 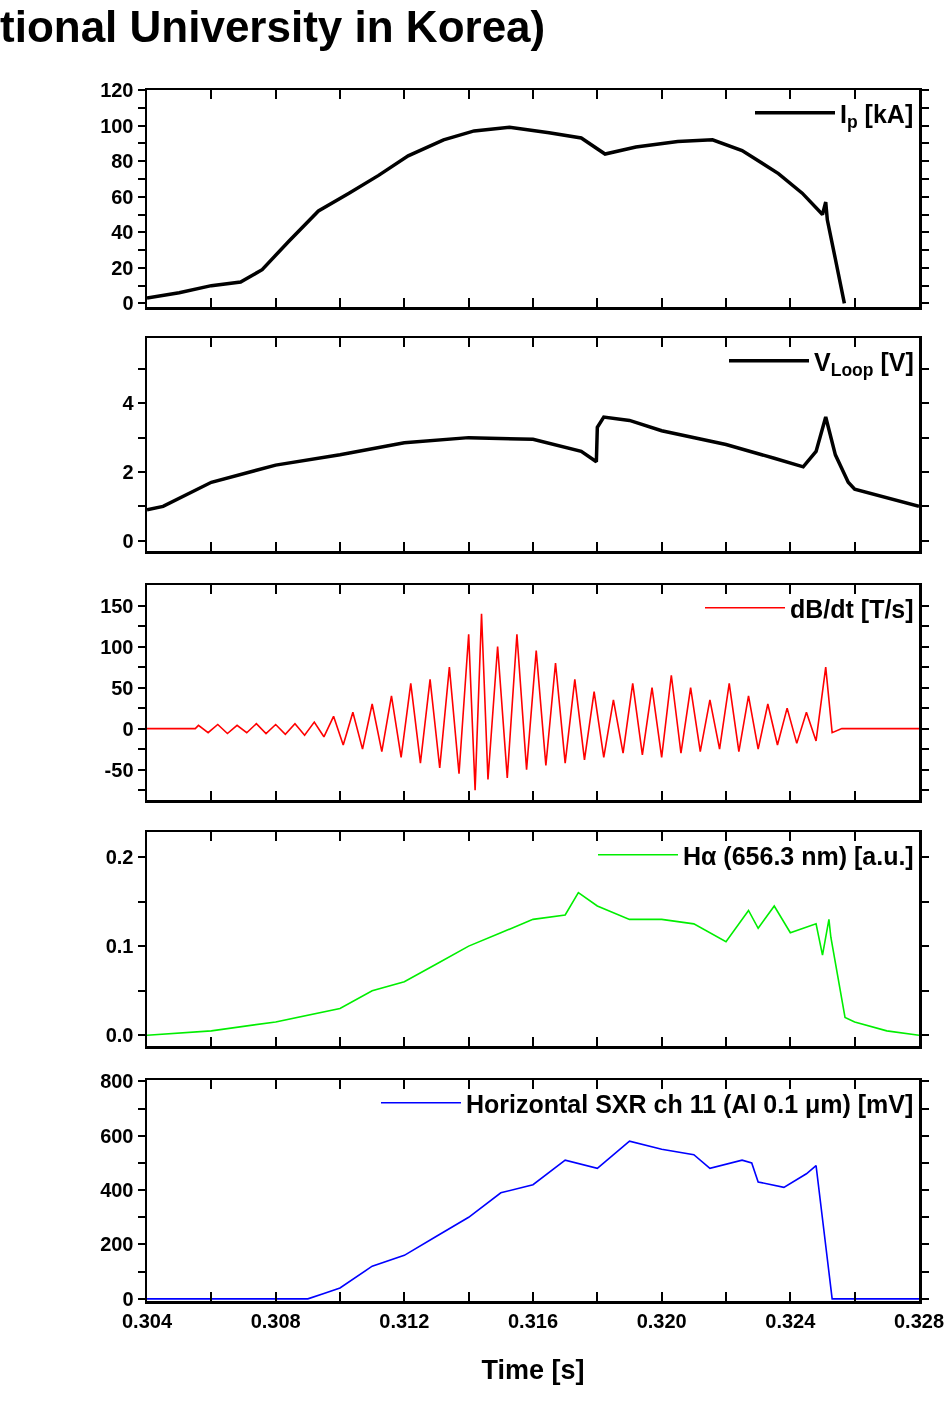 I want to click on x-tick-label: 0.320, so click(x=661, y=1320).